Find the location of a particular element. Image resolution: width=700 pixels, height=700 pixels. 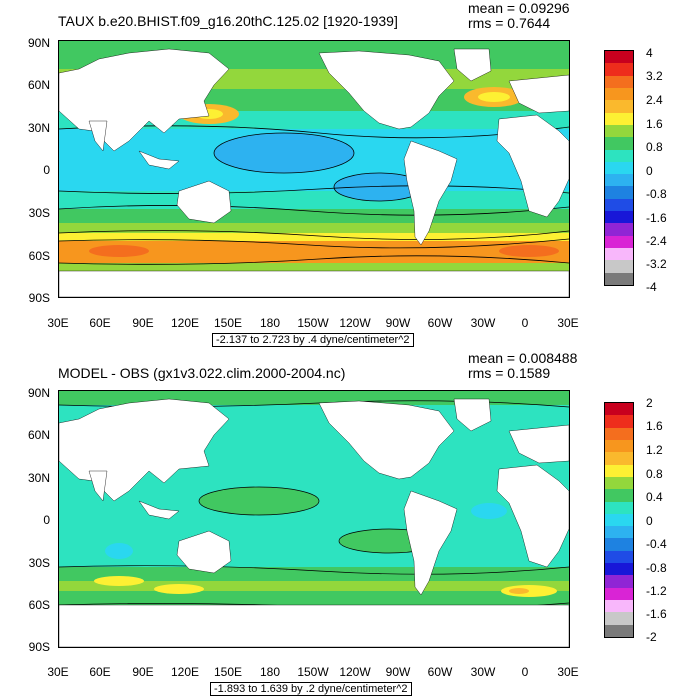

colorbar-label: -0.4 is located at coordinates (656, 544).